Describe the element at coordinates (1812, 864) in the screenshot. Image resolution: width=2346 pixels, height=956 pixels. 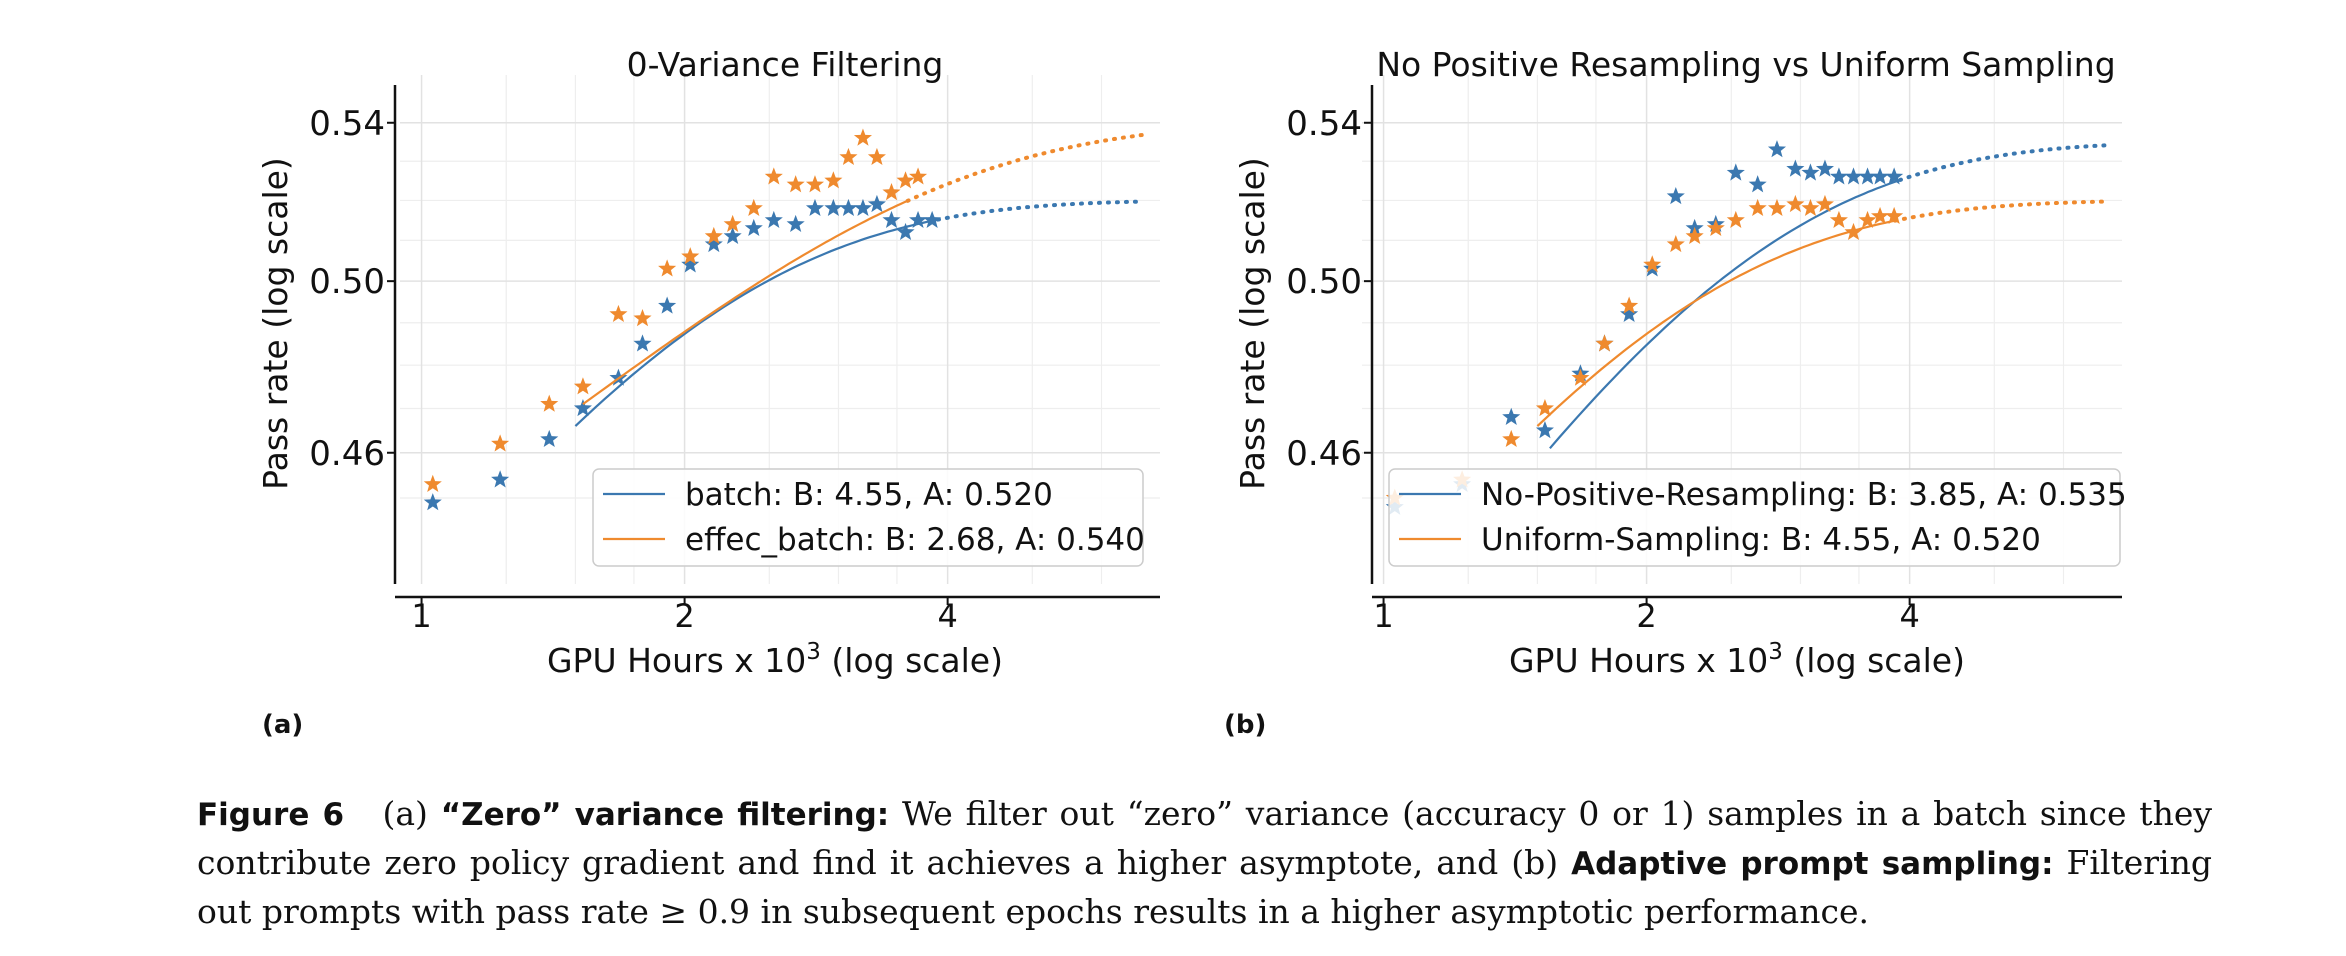
I see `caption-part-b-title: Adaptive prompt sampling:` at that location.